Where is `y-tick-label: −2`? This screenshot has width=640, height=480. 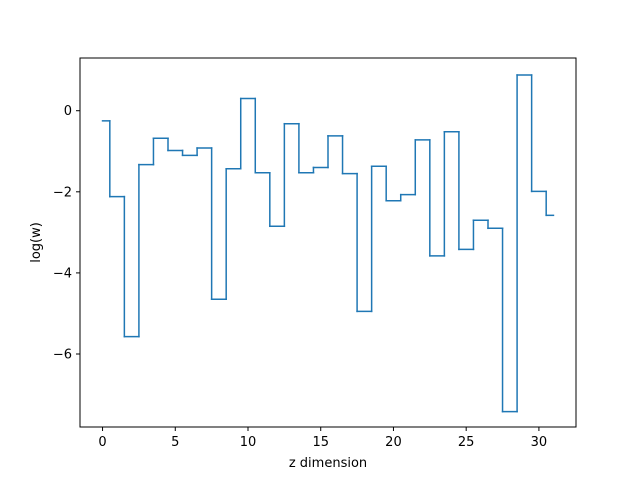
y-tick-label: −2 is located at coordinates (62, 192).